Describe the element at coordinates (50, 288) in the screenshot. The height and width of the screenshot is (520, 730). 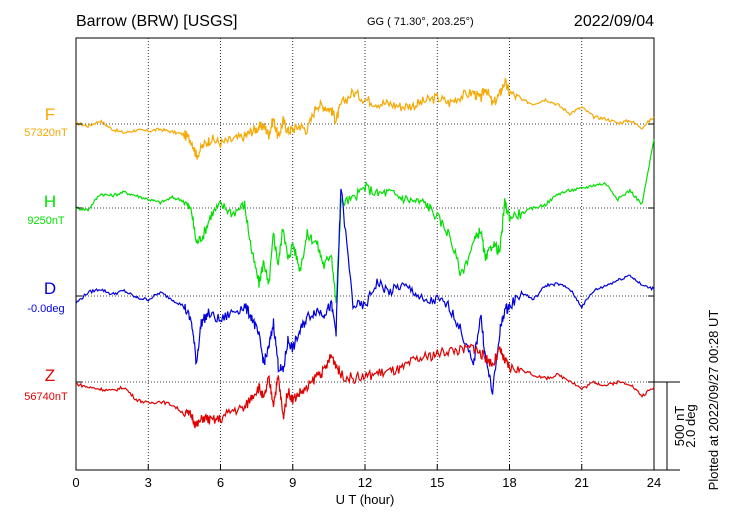
I see `series-name-D: D` at that location.